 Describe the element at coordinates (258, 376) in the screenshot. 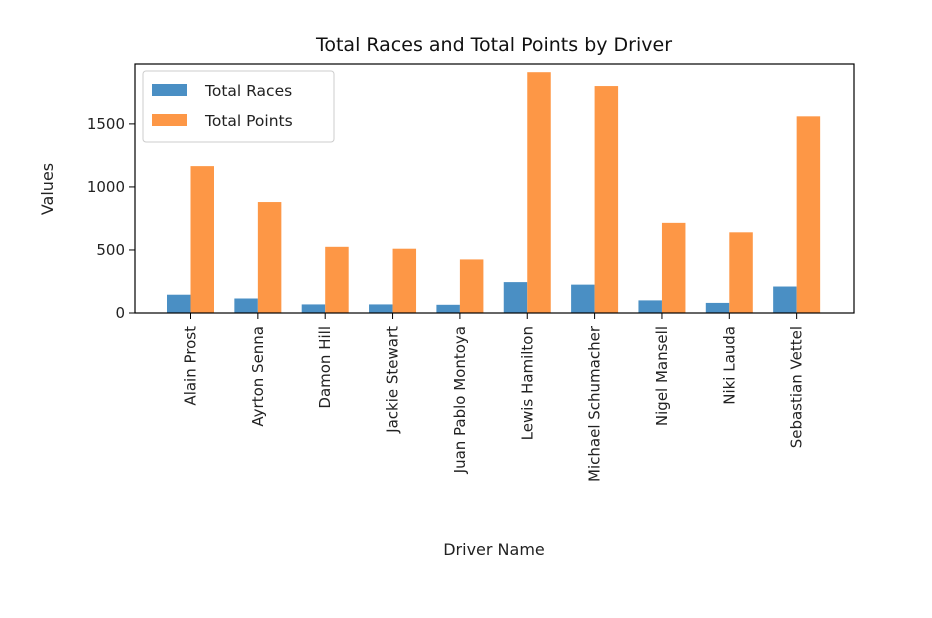

I see `x-tick-label-ayrton-senna: Ayrton Senna` at that location.